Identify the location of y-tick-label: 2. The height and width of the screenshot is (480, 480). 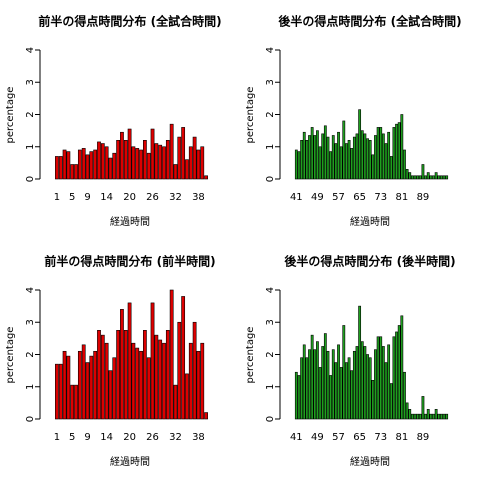
(30, 354).